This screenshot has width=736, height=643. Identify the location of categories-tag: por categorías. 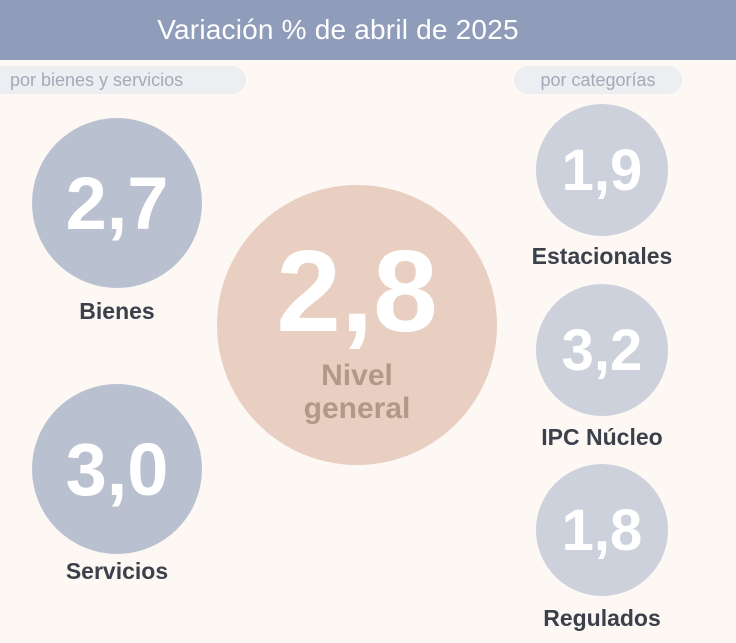
(598, 80).